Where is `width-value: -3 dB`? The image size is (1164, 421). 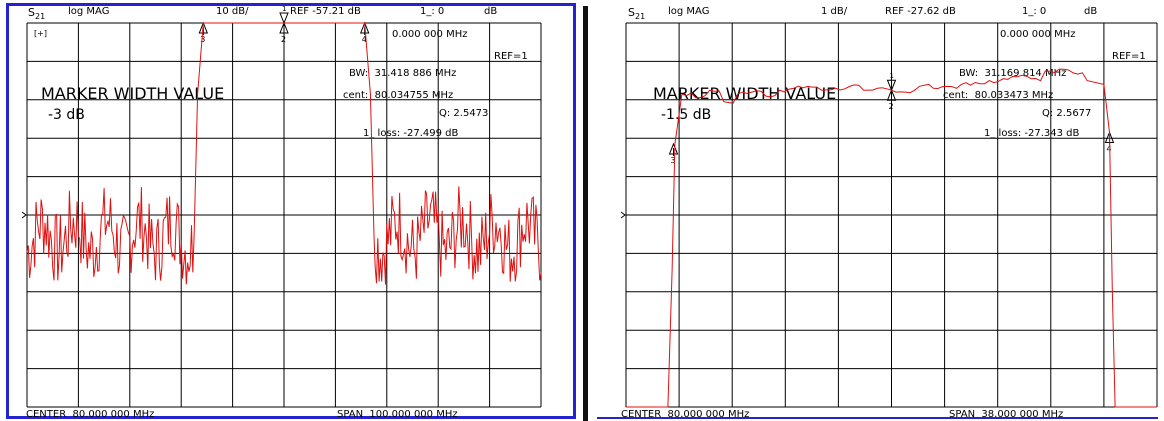
width-value: -3 dB is located at coordinates (66, 115).